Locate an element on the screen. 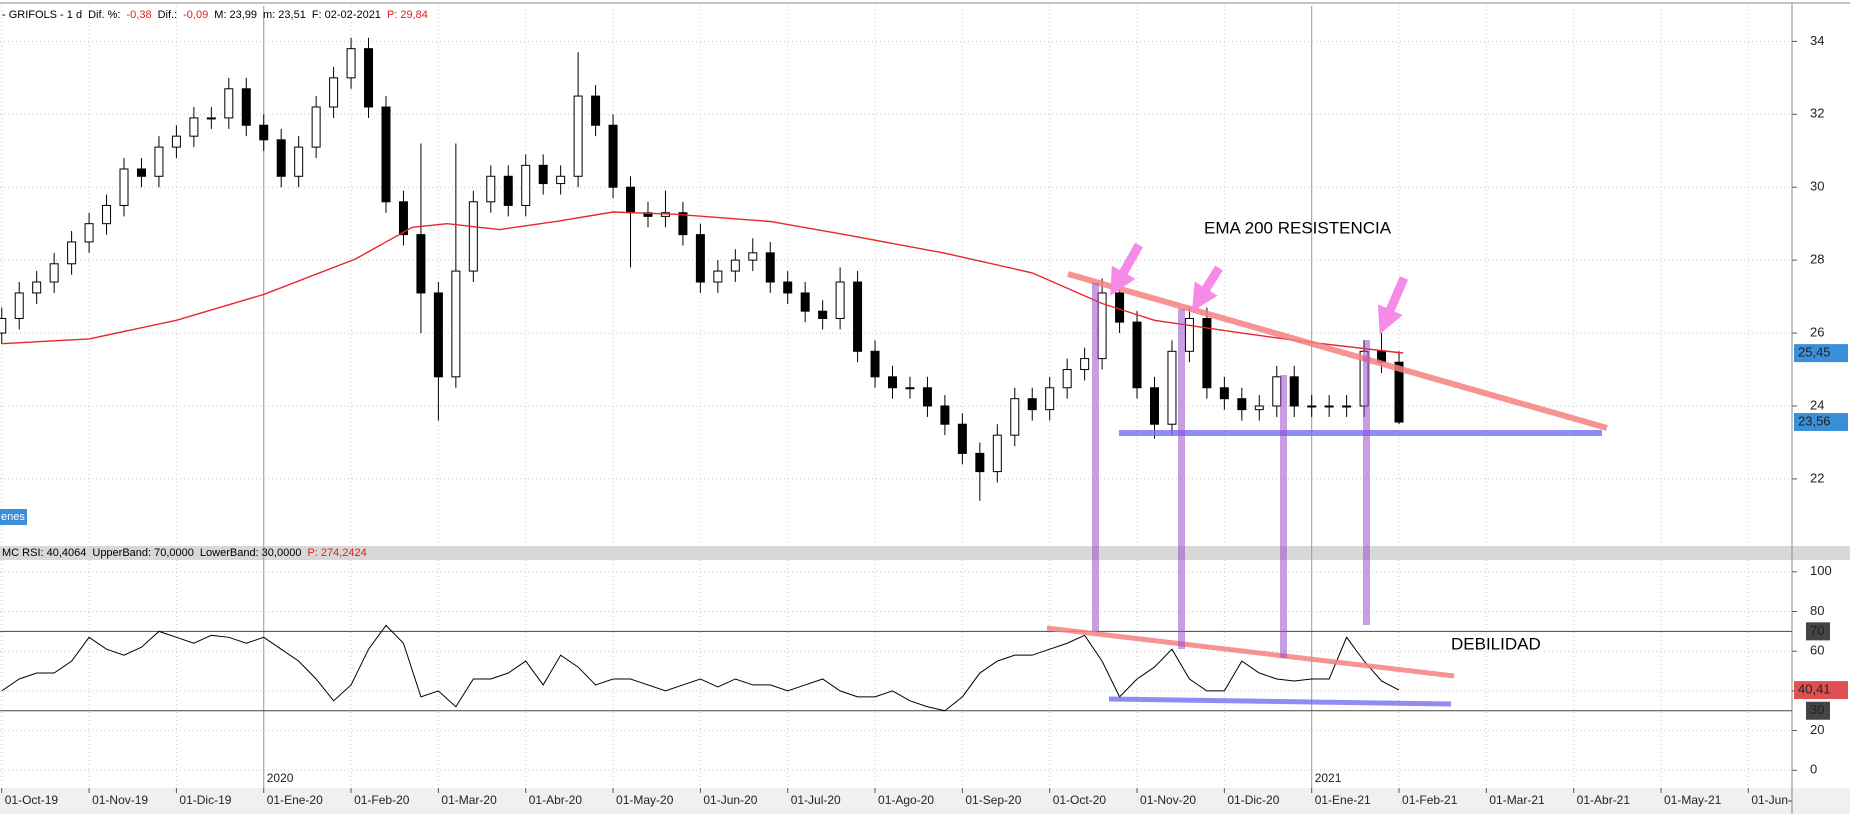 This screenshot has height=819, width=1850. resistance-trendline is located at coordinates (1337, 351).